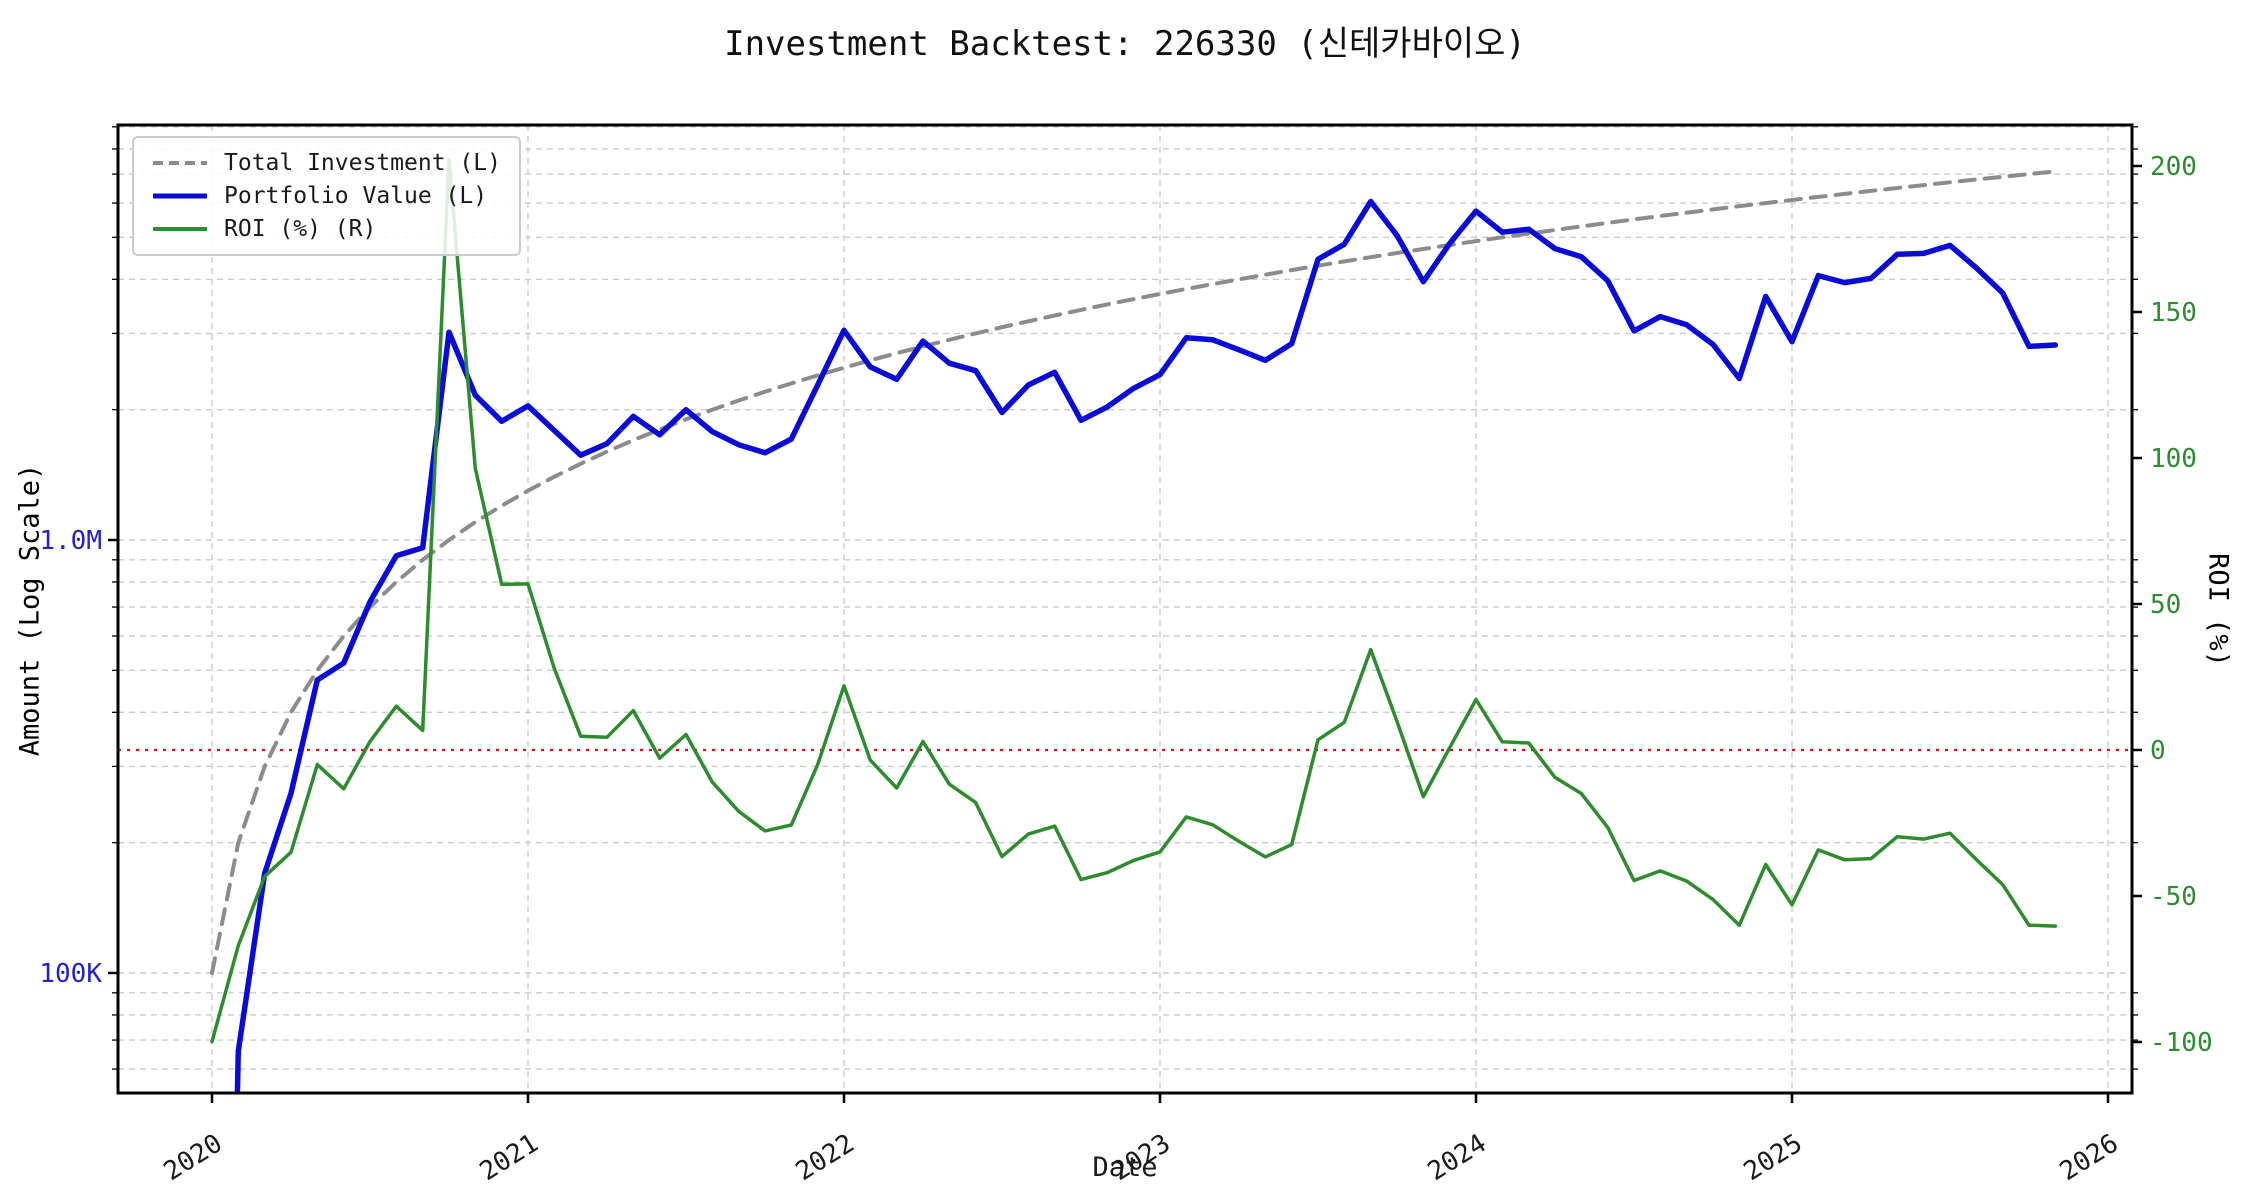 This screenshot has width=2250, height=1200. What do you see at coordinates (1125, 44) in the screenshot?
I see `chart-title: Investment Backtest: 226330 (신테카바이오)` at bounding box center [1125, 44].